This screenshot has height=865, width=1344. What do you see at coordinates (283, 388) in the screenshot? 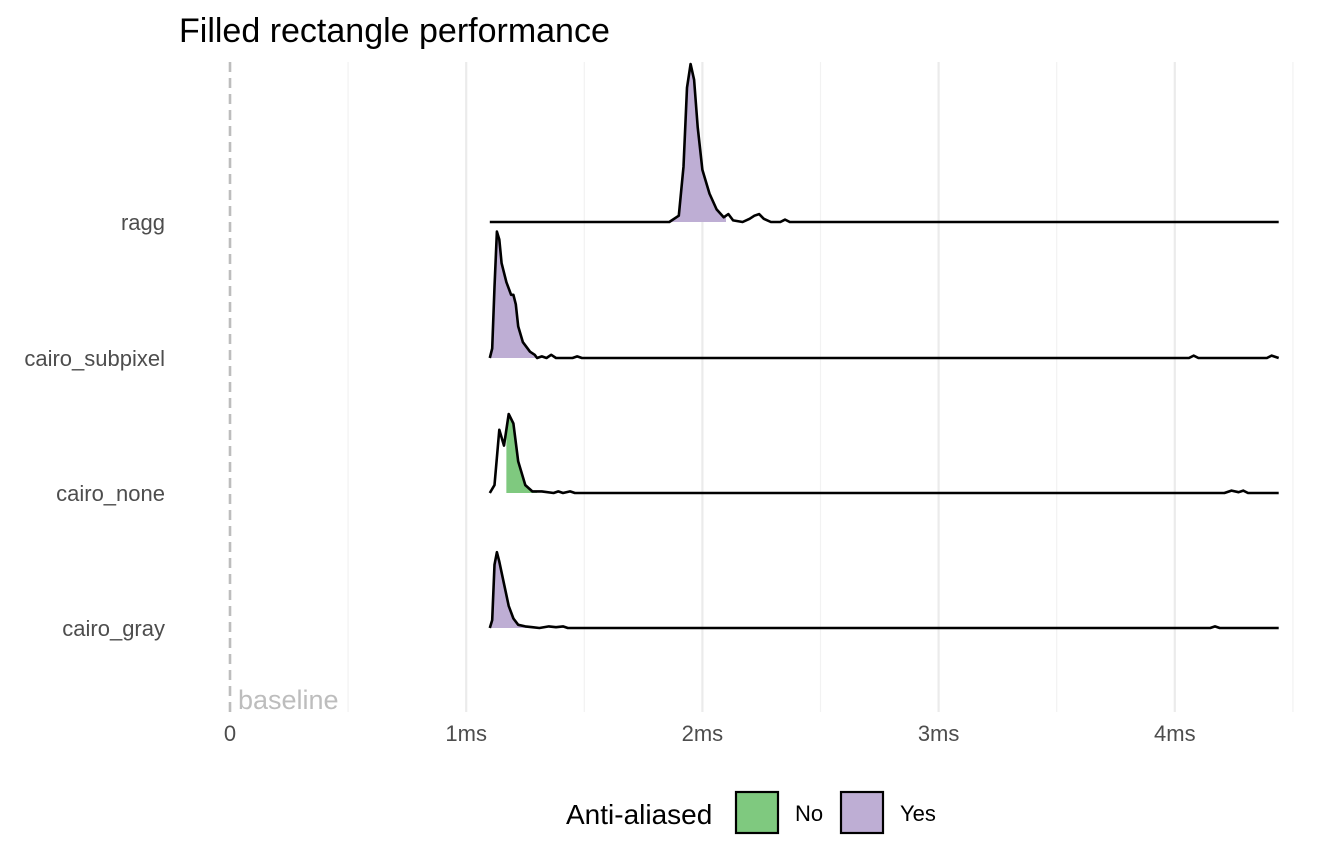
I see `baseline-group: baseline` at bounding box center [283, 388].